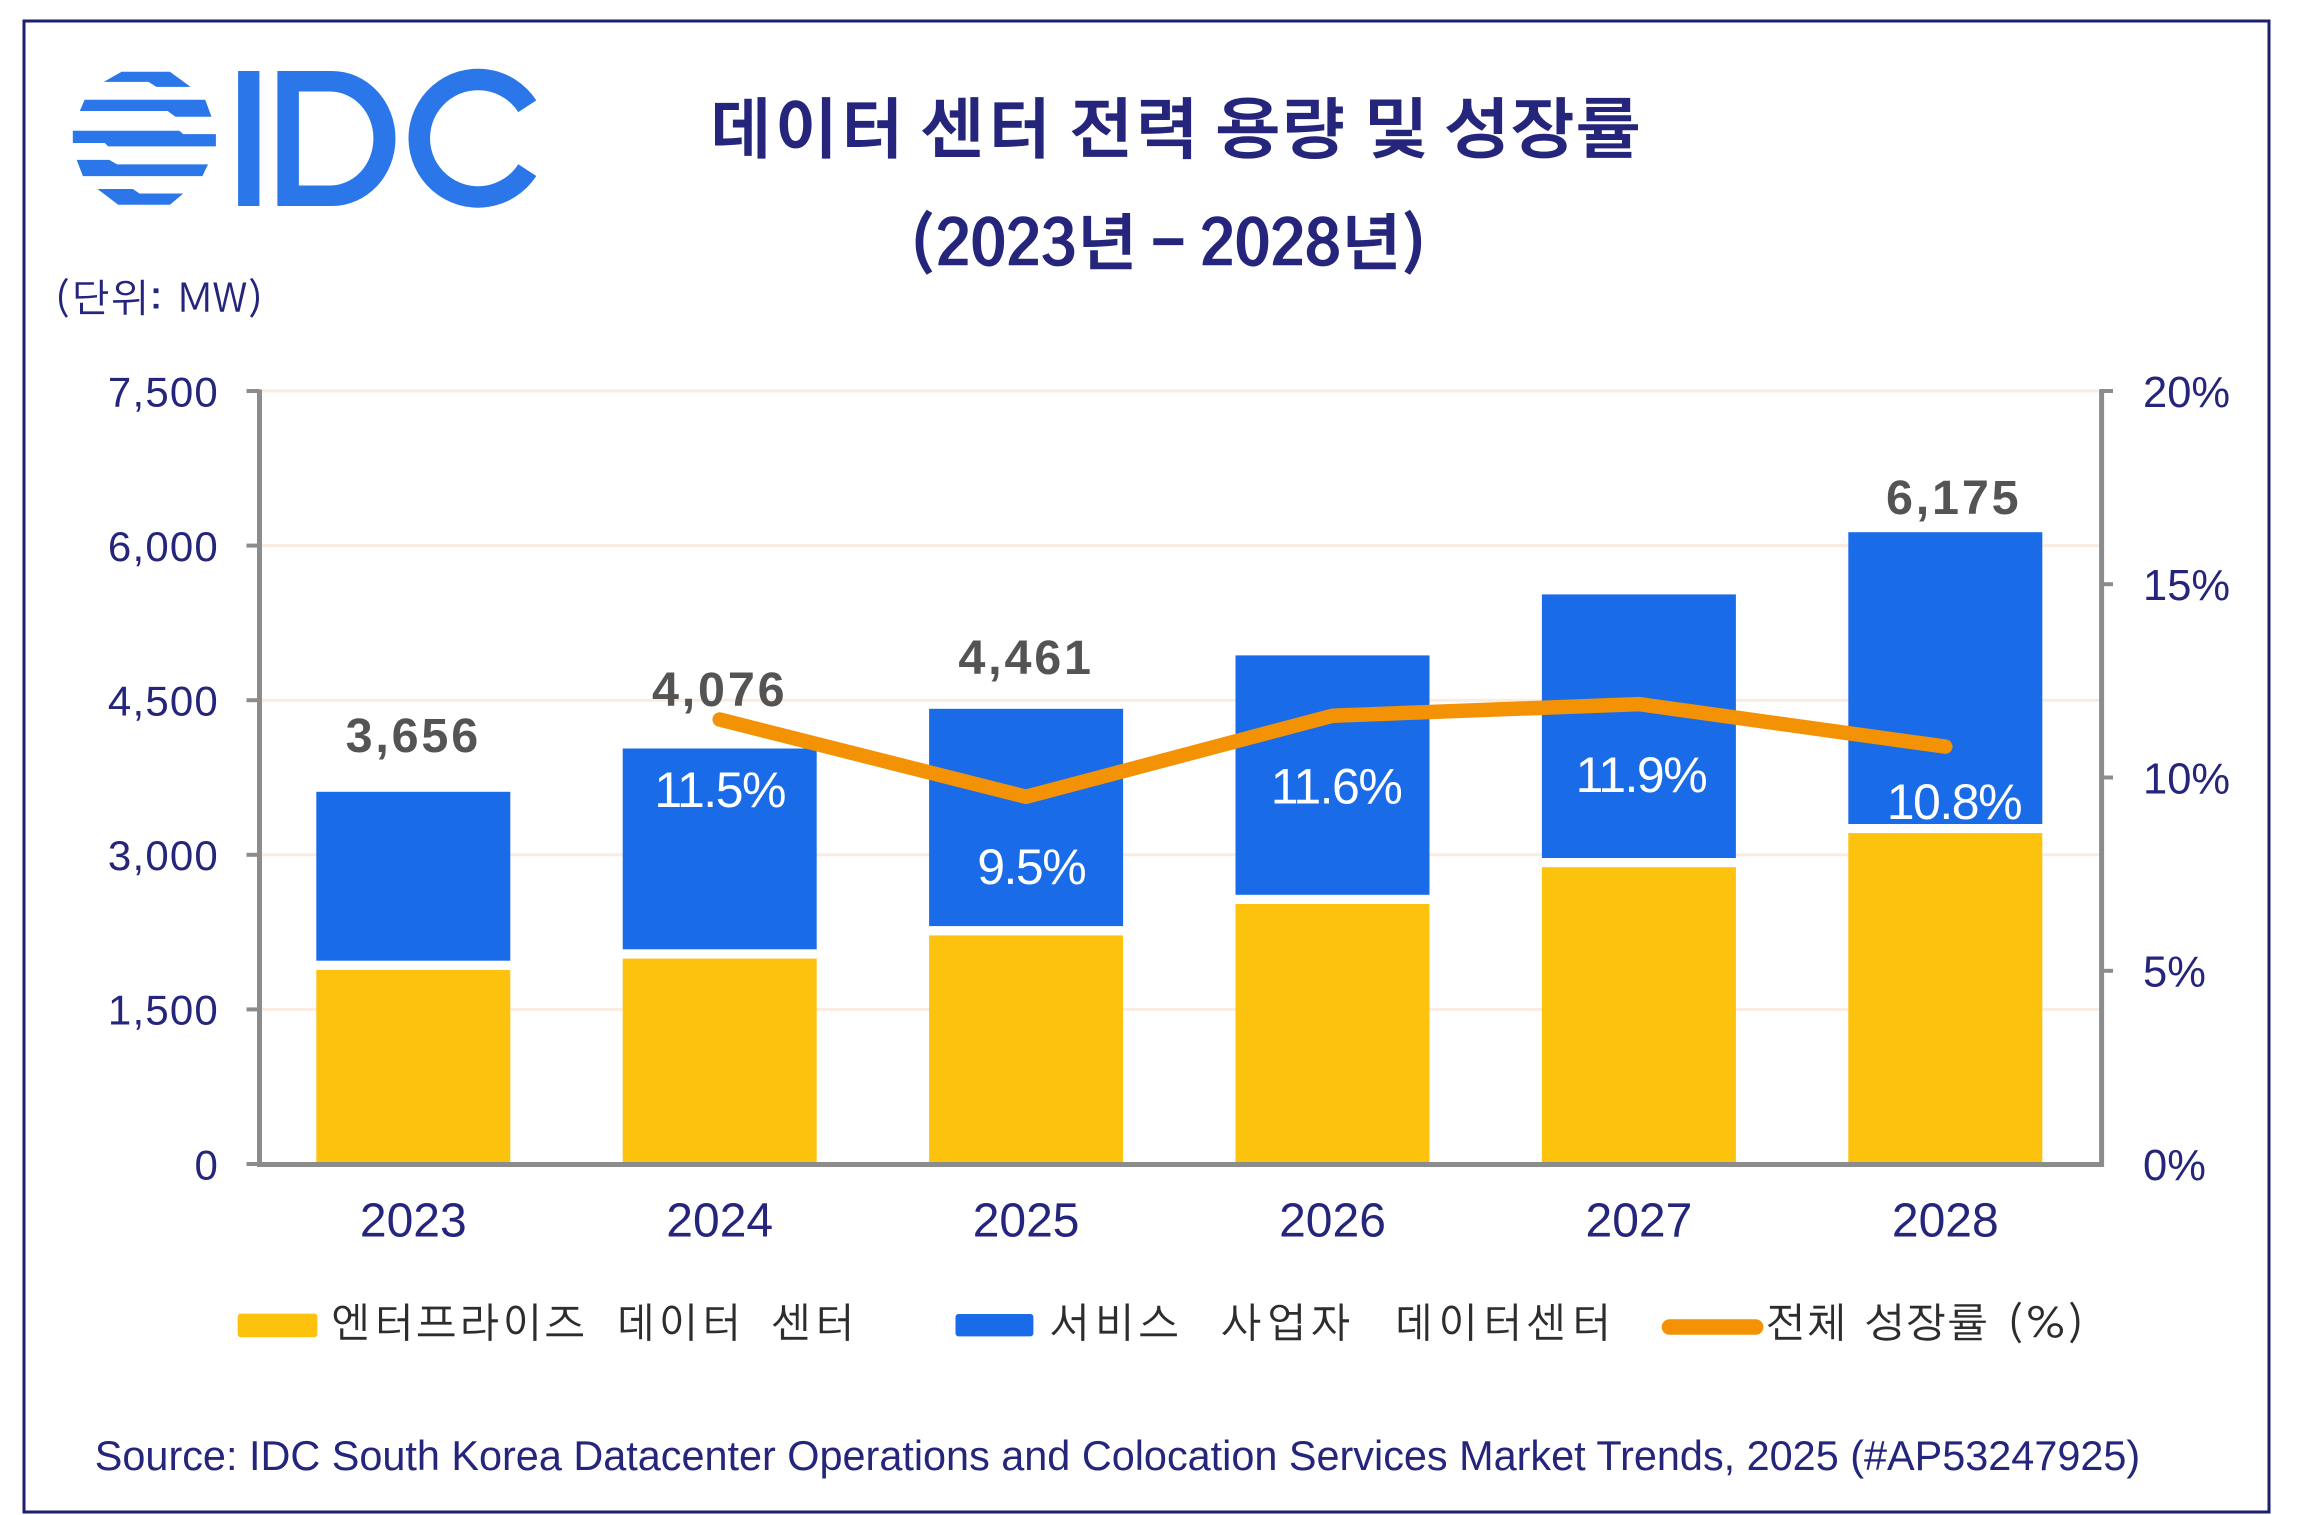  I want to click on svg-text: 3,656, so click(413, 736).